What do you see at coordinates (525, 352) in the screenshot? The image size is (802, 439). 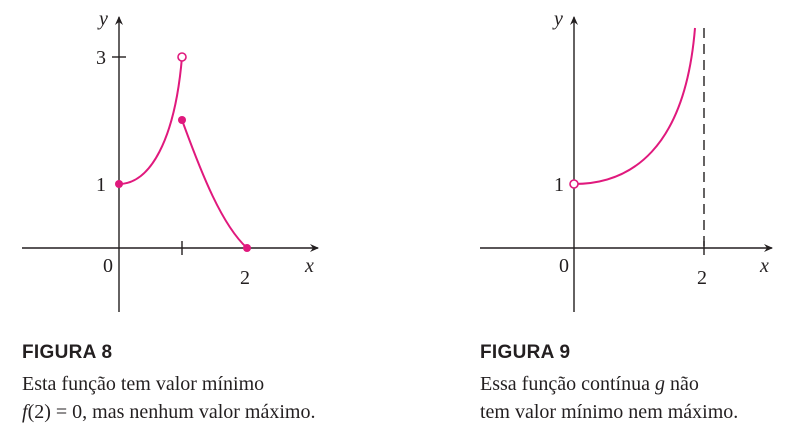 I see `figure-9-title: FIGURA 9` at bounding box center [525, 352].